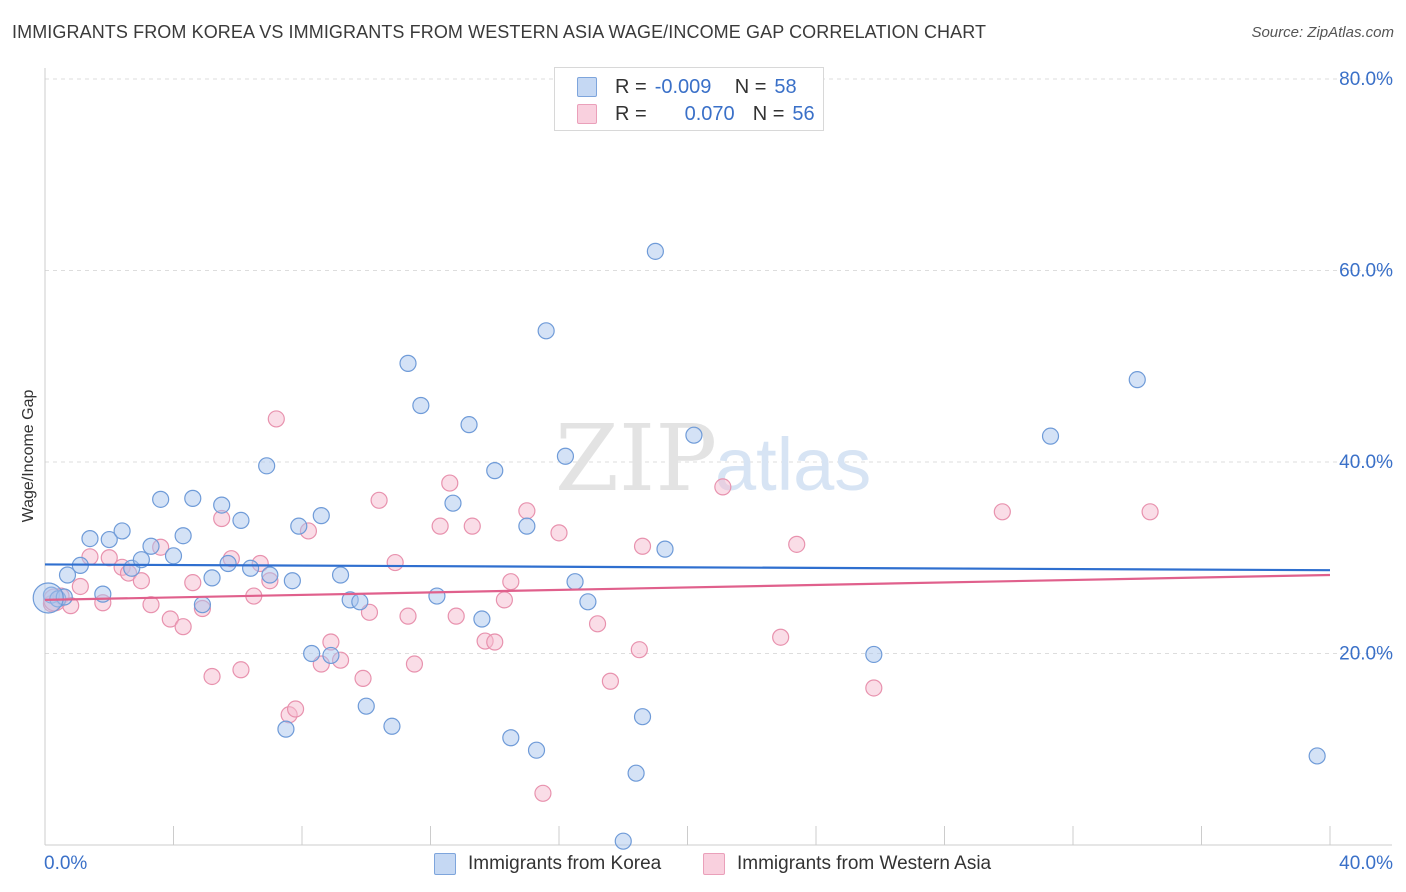 The width and height of the screenshot is (1406, 892). Describe the element at coordinates (793, 464) in the screenshot. I see `watermark-atlas: atlas` at that location.